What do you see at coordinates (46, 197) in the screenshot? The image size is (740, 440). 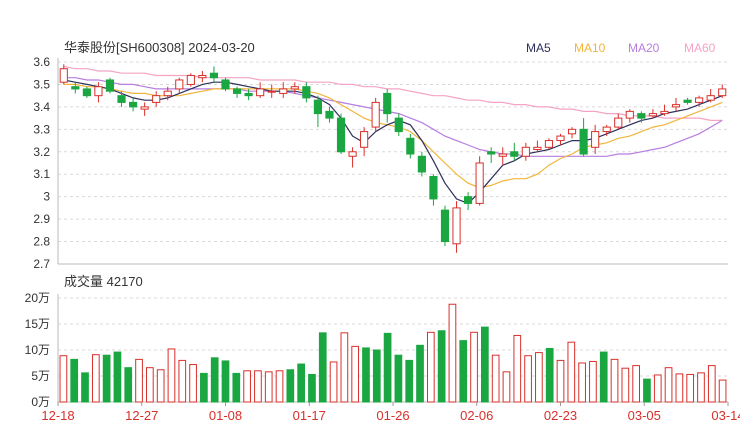 I see `price-tick-label: 3` at bounding box center [46, 197].